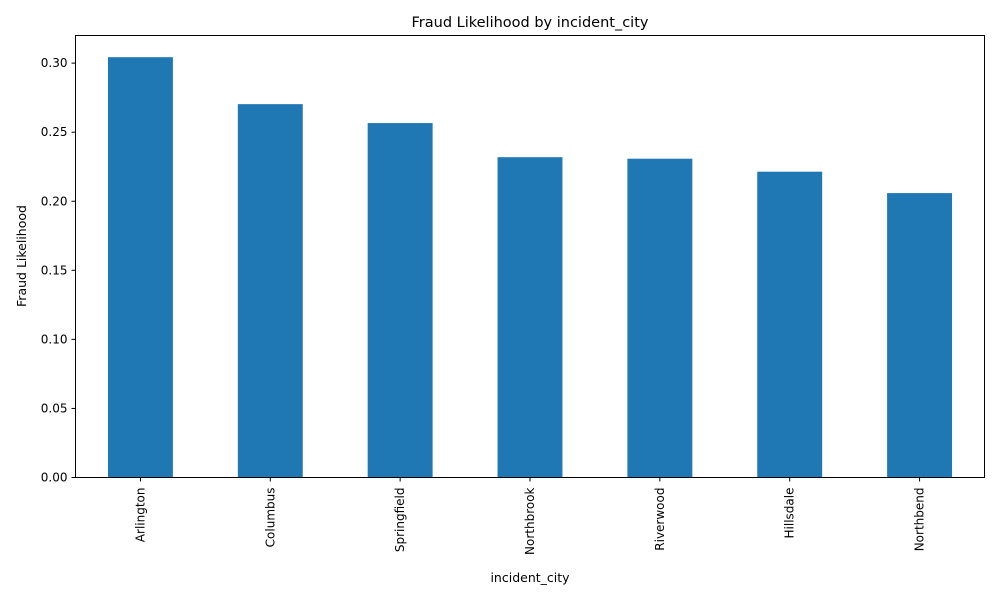  I want to click on chart-title: Fraud Likelihood by incident_city, so click(530, 23).